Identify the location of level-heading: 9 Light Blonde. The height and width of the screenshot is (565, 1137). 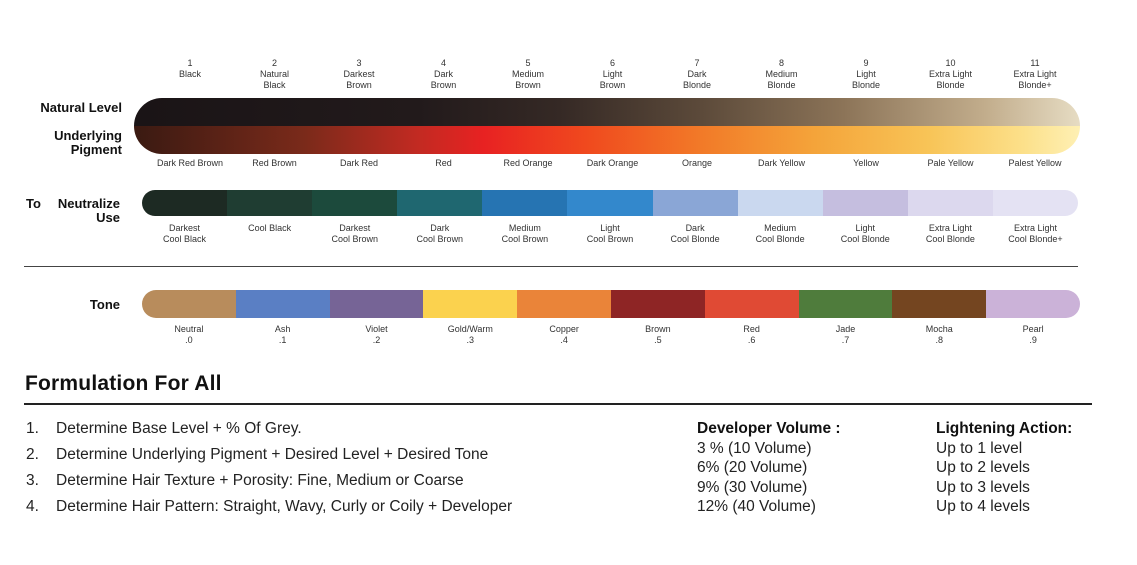
(866, 74).